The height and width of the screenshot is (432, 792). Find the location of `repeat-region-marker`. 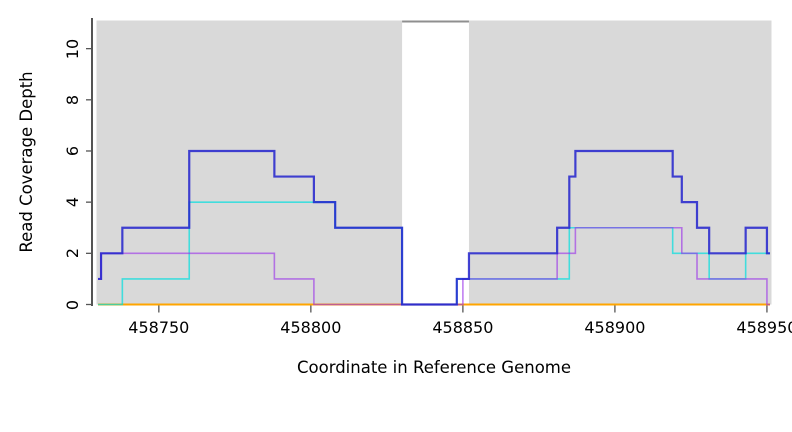

repeat-region-marker is located at coordinates (435, 21).